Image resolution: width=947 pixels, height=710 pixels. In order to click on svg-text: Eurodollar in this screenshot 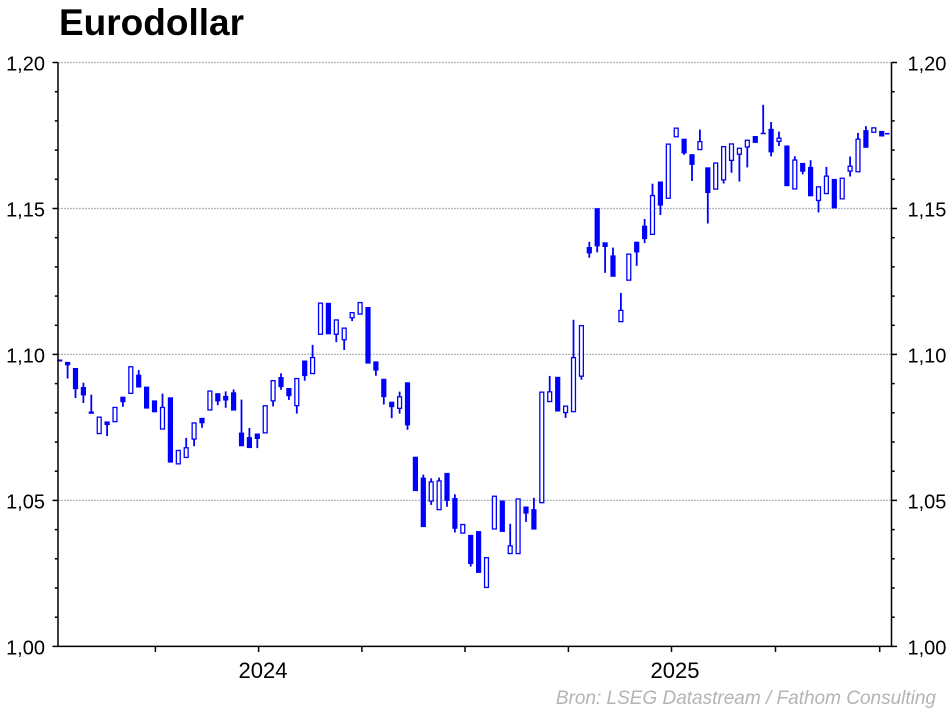, I will do `click(151, 22)`.